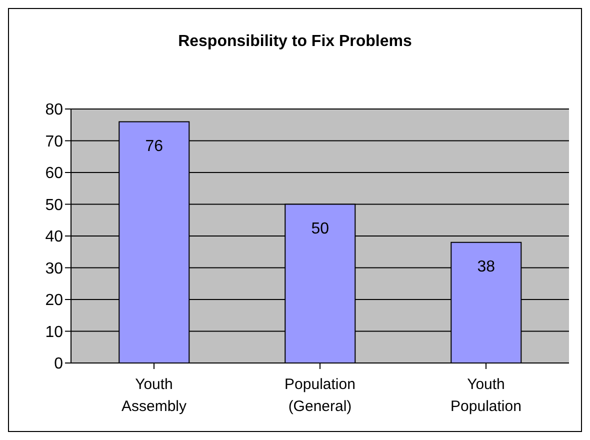 The height and width of the screenshot is (440, 590). I want to click on y-tick-label: 30, so click(54, 269).